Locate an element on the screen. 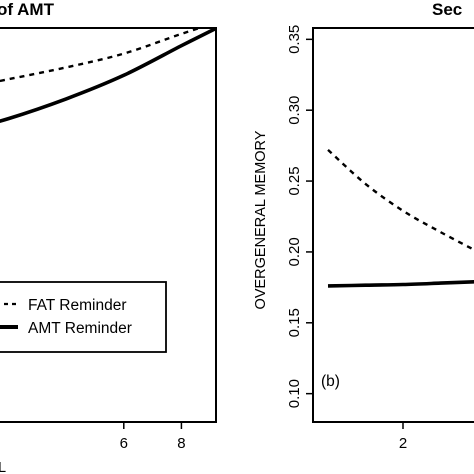  legend-label-amt: AMT Reminder is located at coordinates (80, 328).